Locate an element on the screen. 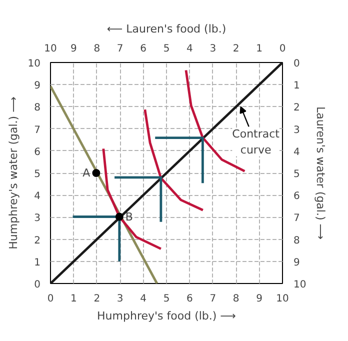 The height and width of the screenshot is (341, 348). y-tick-label: 2 is located at coordinates (37, 240).